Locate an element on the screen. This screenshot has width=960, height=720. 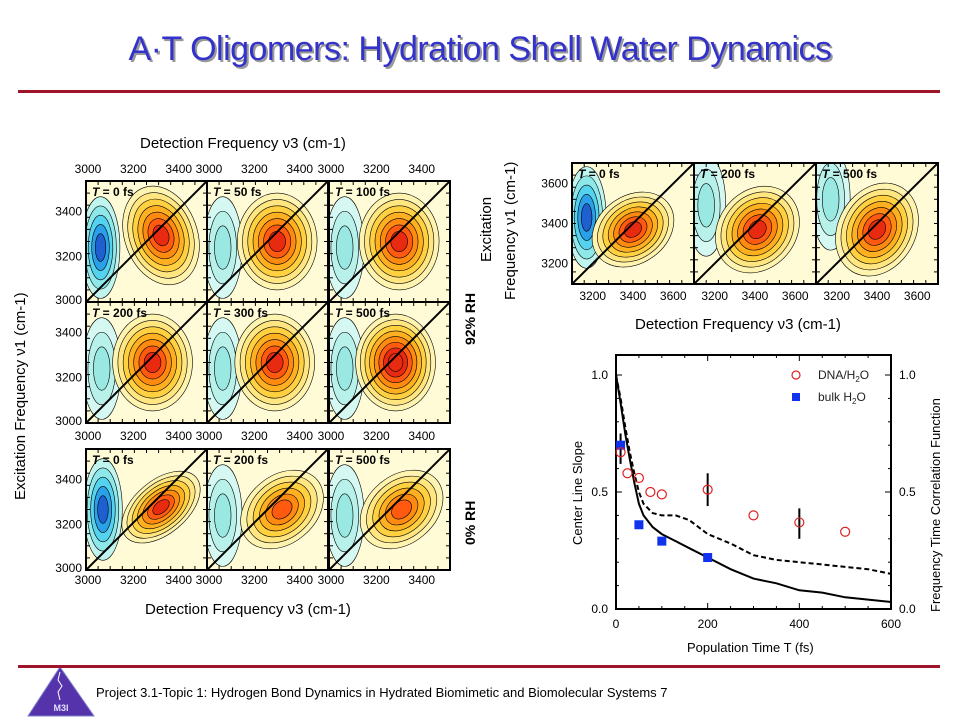
chart-y2-tick-label: 1.0 is located at coordinates (907, 375).